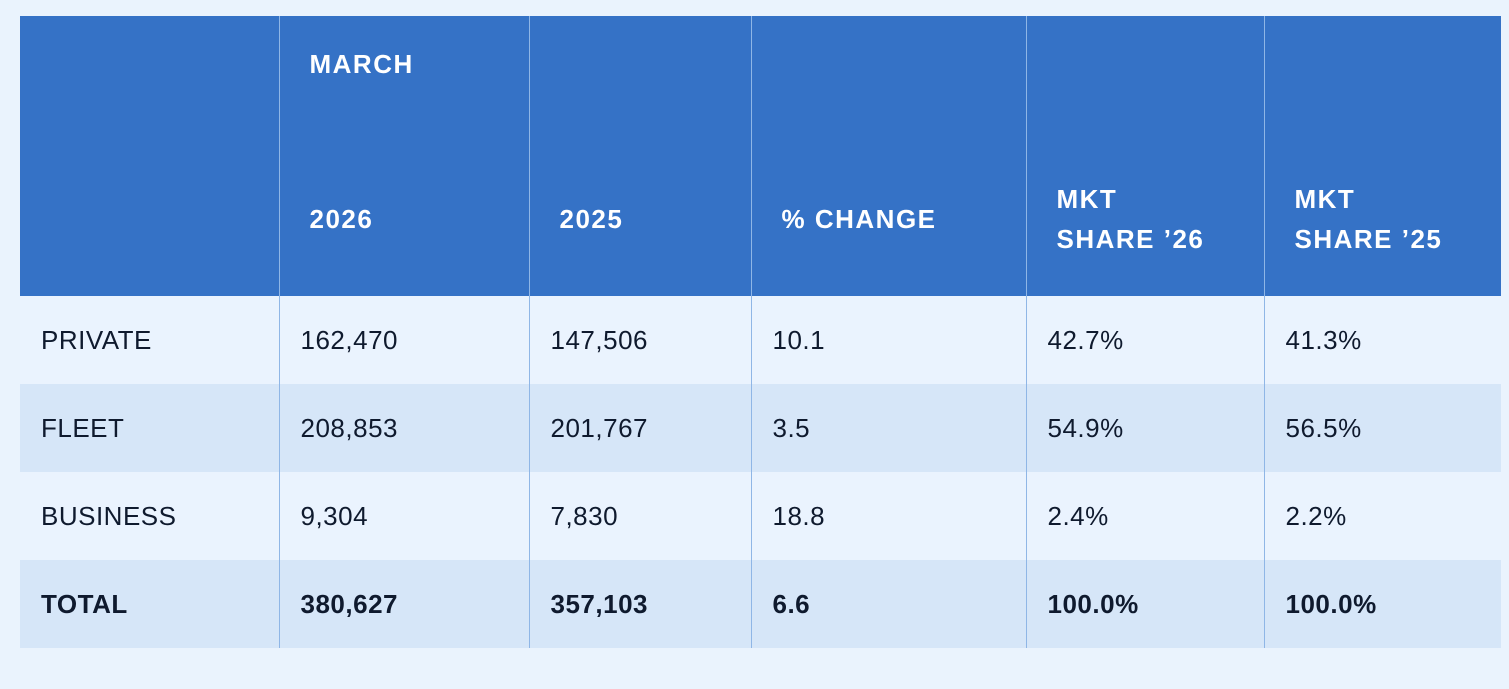 This screenshot has width=1509, height=689. Describe the element at coordinates (1144, 340) in the screenshot. I see `cell: 42.7%` at that location.